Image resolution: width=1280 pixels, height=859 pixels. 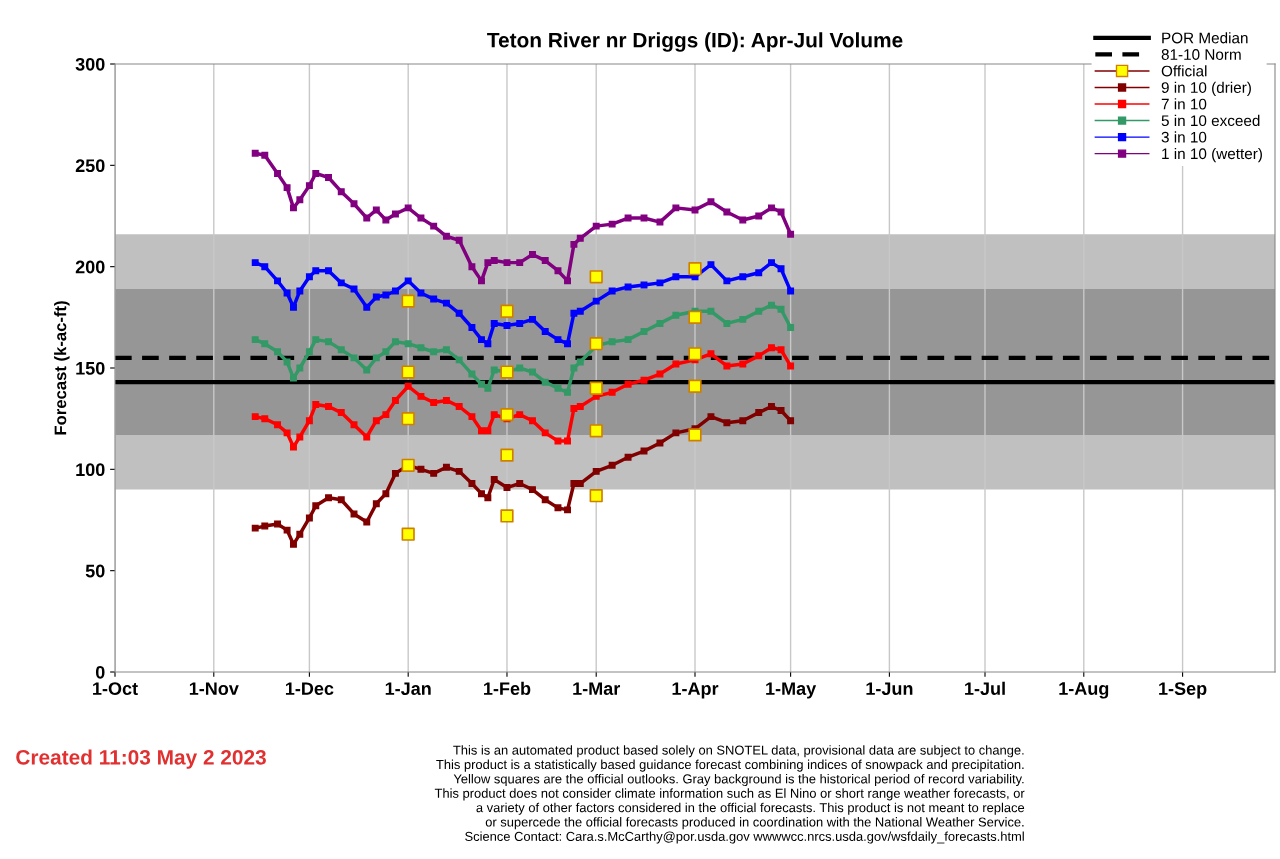 I want to click on x-tick-label: 1-Nov, so click(x=214, y=688).